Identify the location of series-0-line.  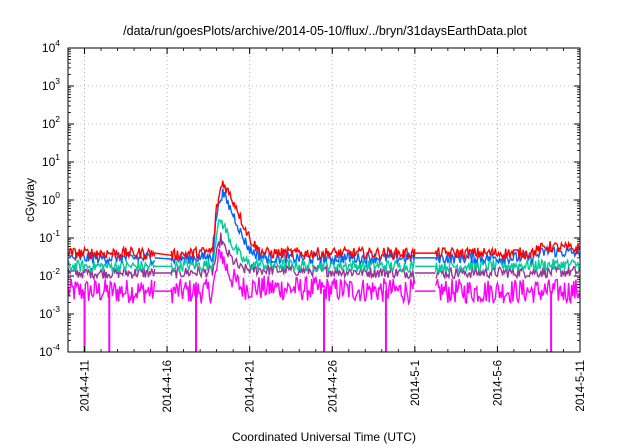
(324, 221).